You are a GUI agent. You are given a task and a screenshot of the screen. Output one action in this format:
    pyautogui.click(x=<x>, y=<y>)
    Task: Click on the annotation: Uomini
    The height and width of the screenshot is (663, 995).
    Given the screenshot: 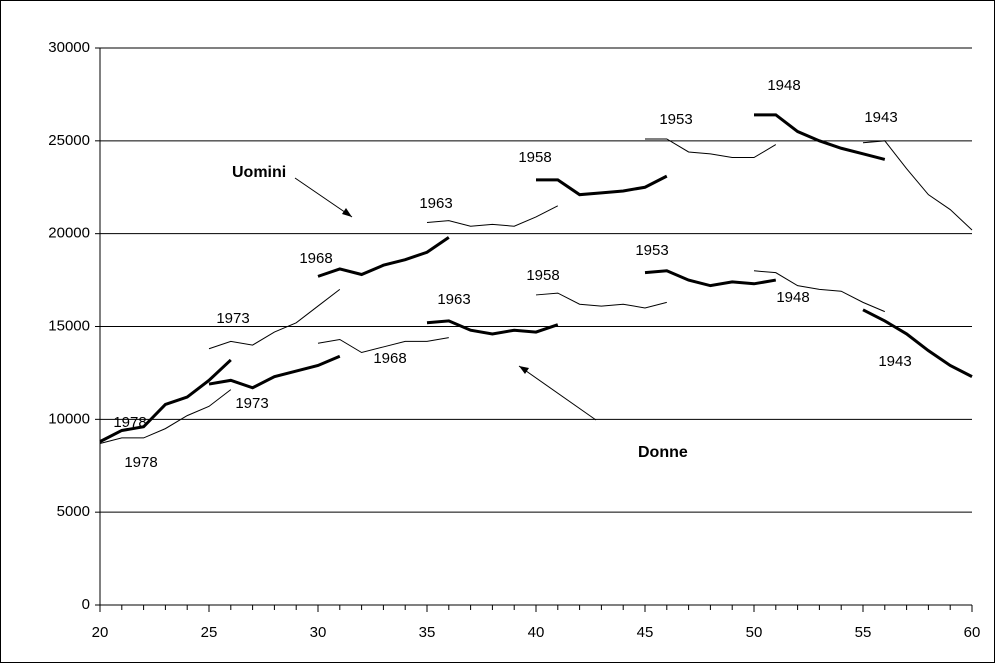 What is the action you would take?
    pyautogui.click(x=259, y=172)
    